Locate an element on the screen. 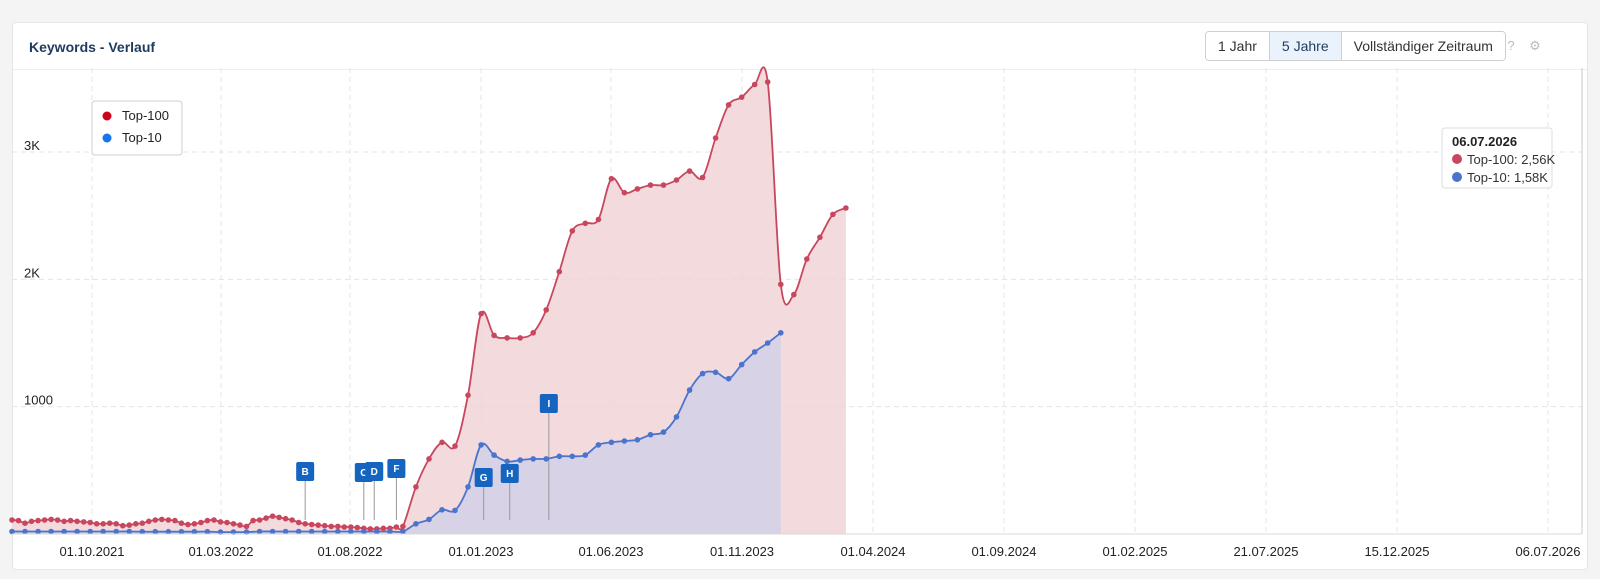 This screenshot has width=1600, height=579. range-5-years-button: 5 Jahre is located at coordinates (1305, 46).